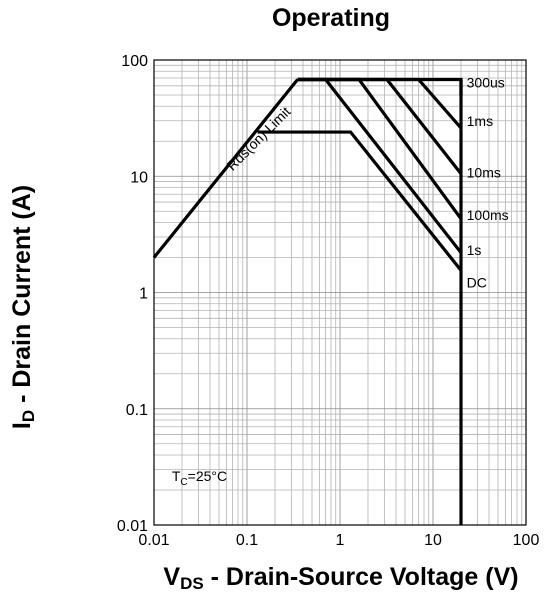 The width and height of the screenshot is (550, 593). What do you see at coordinates (247, 540) in the screenshot?
I see `x-tick-label: 0.1` at bounding box center [247, 540].